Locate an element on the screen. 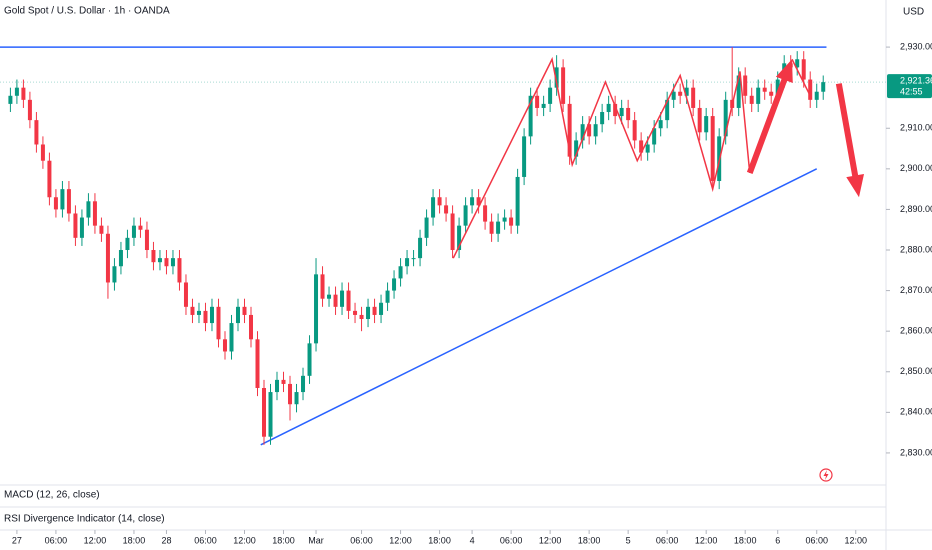  y-tick-label: 2,840.000 is located at coordinates (916, 412).